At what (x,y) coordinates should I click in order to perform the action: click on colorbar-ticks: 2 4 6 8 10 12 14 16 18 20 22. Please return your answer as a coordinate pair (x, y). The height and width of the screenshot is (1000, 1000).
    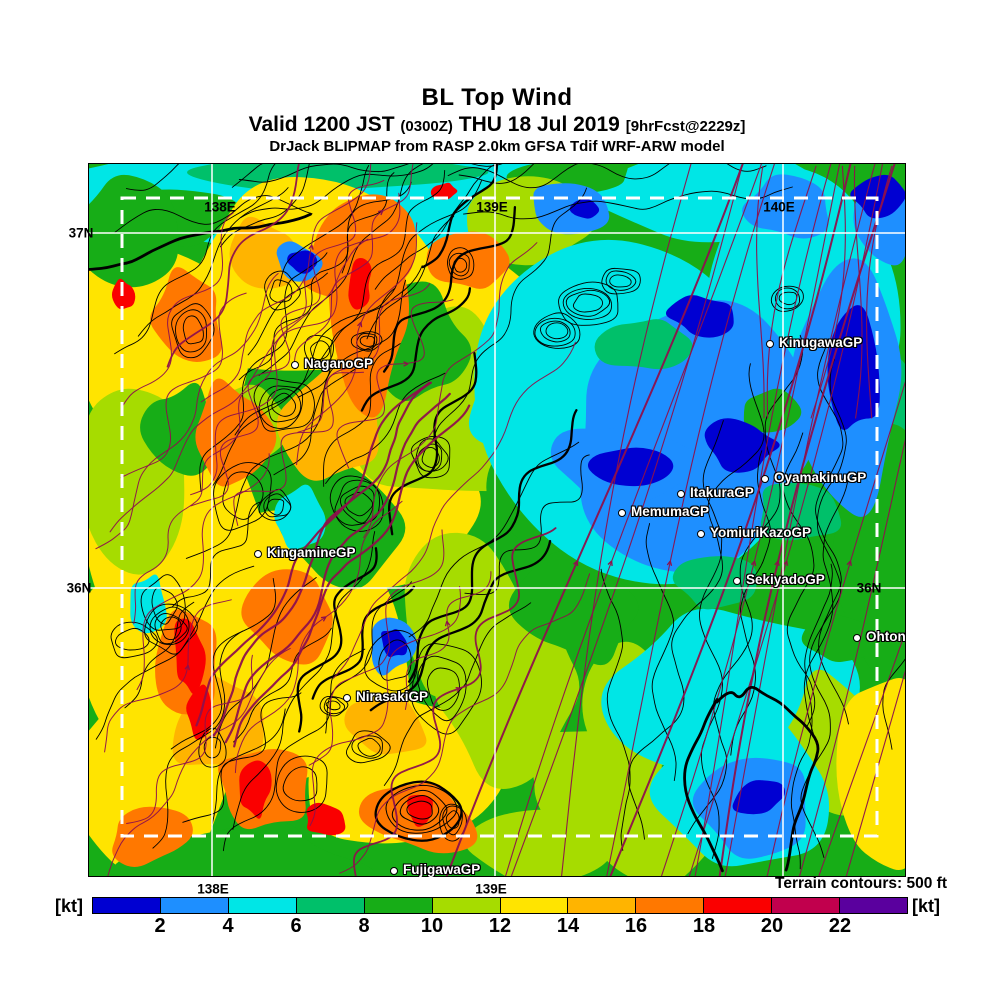
    Looking at the image, I should click on (500, 927).